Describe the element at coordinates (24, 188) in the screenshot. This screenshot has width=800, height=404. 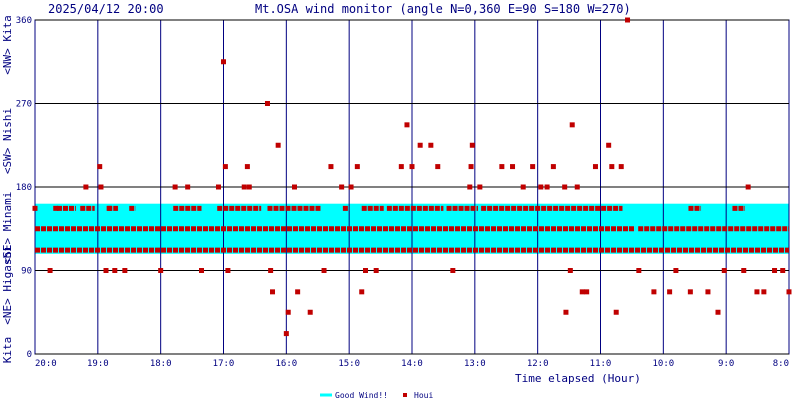
I see `y-tick-label: 180` at that location.